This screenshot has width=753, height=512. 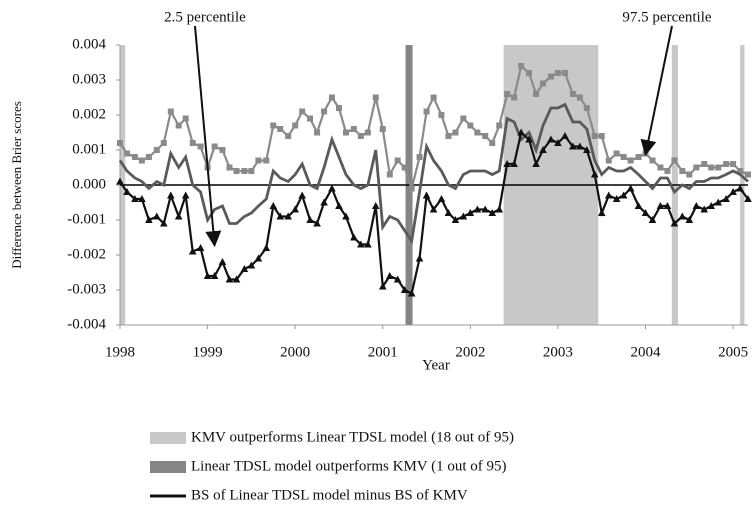 What do you see at coordinates (86, 254) in the screenshot?
I see `y-tick-label: -0.002` at bounding box center [86, 254].